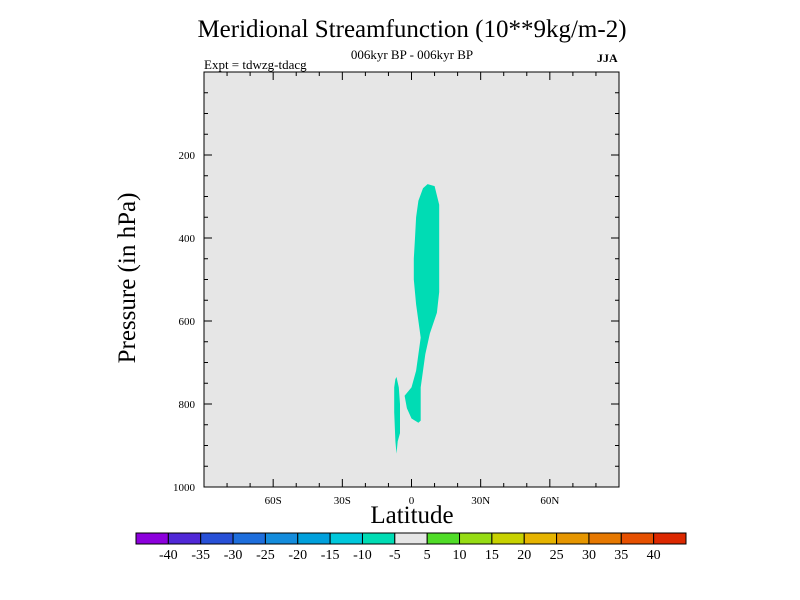 The height and width of the screenshot is (600, 800). I want to click on colorbar: -40 -35 -30 -25 -20 -15 -10 -5 5 10 15 20 25 30 35 40, so click(411, 547).